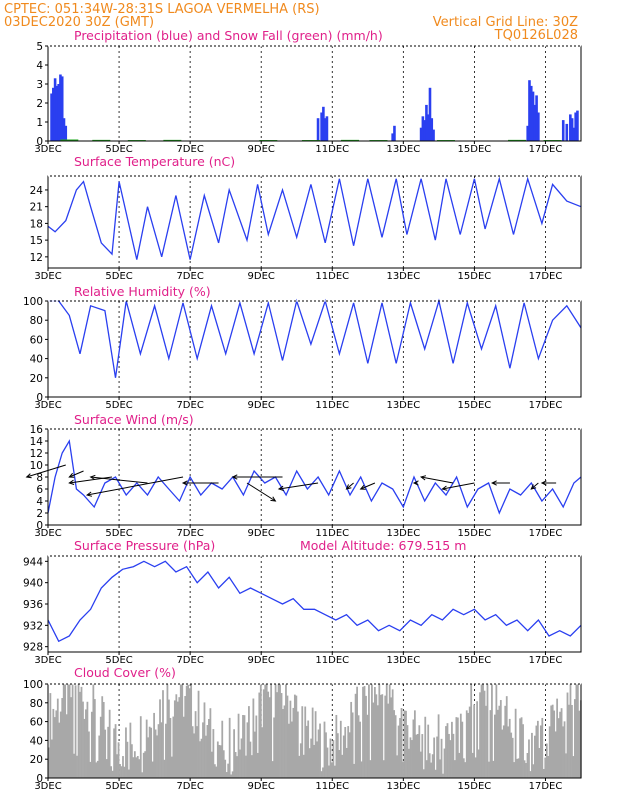  What do you see at coordinates (33, 584) in the screenshot?
I see `y-tick-label: 940` at bounding box center [33, 584].